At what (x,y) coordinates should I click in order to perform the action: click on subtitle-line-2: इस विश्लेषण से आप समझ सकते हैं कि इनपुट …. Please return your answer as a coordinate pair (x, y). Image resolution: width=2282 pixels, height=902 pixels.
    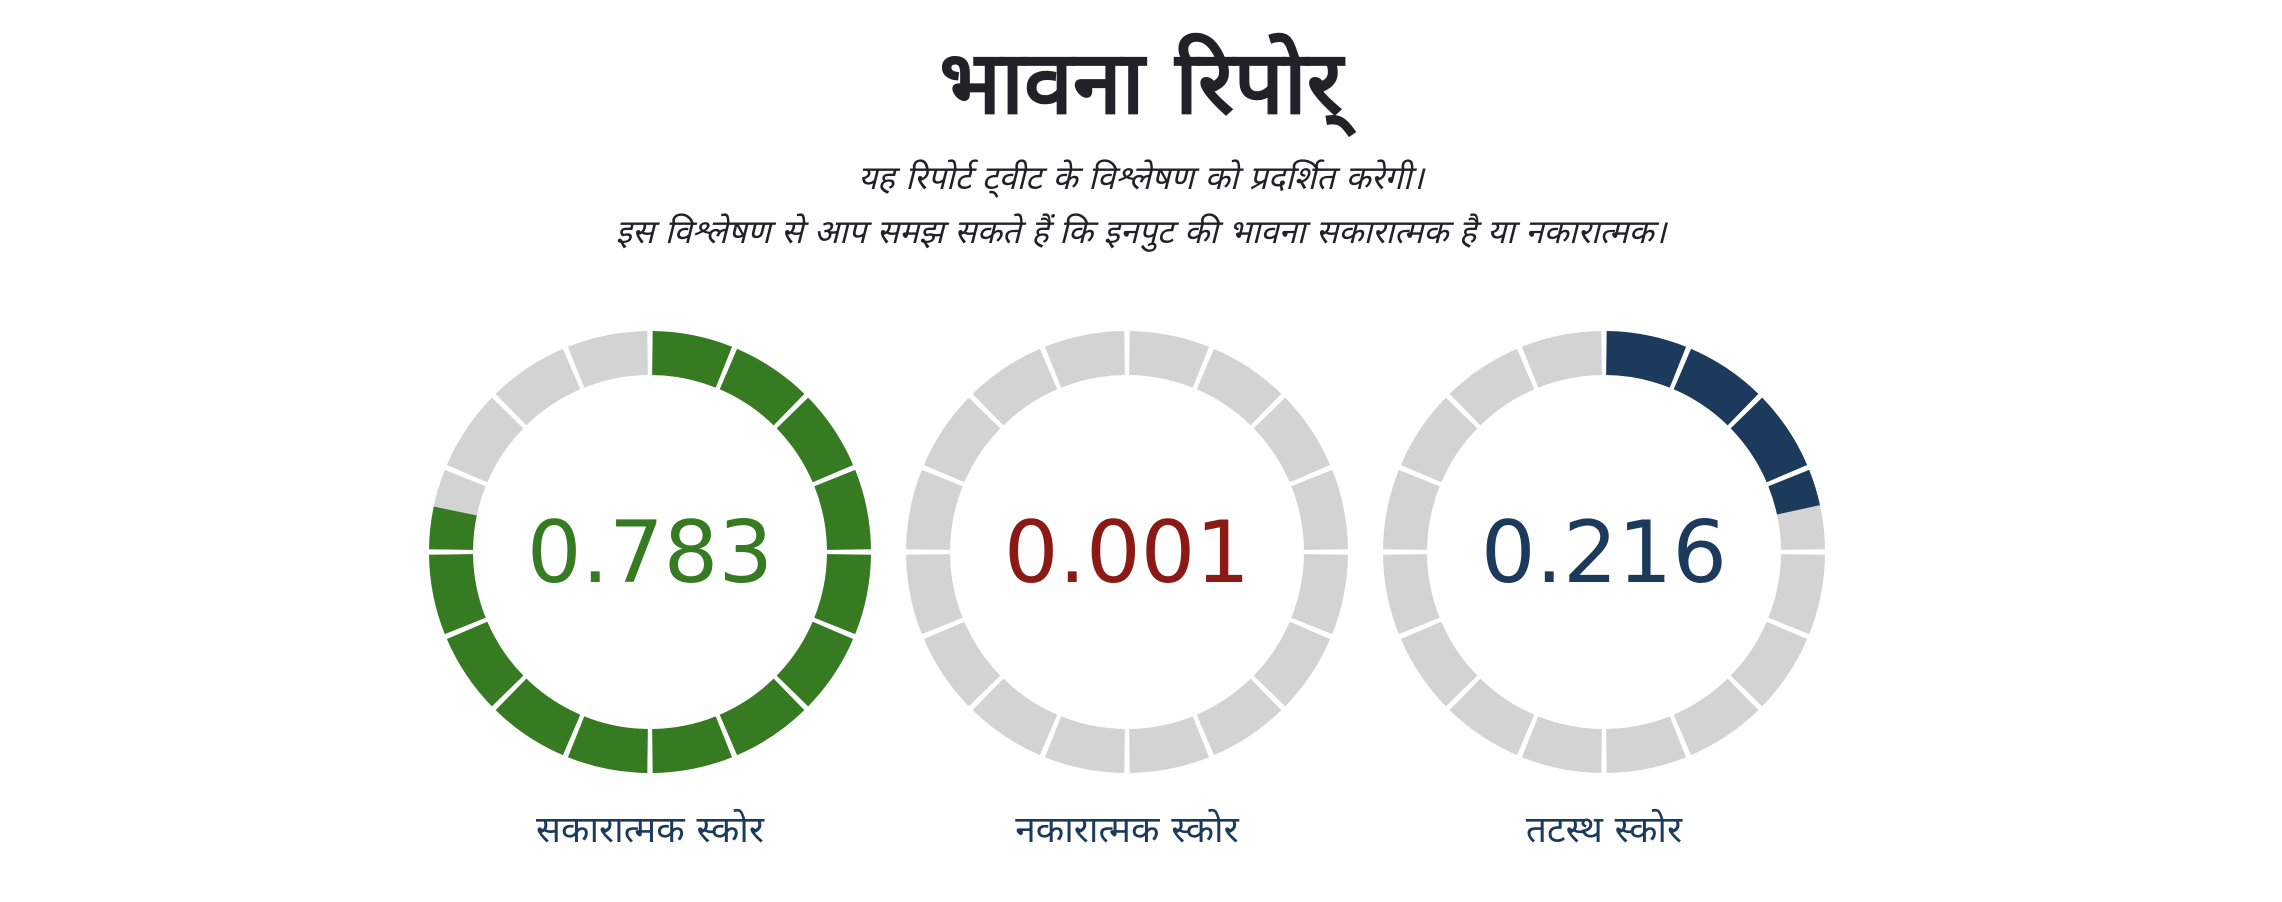
    Looking at the image, I should click on (1141, 231).